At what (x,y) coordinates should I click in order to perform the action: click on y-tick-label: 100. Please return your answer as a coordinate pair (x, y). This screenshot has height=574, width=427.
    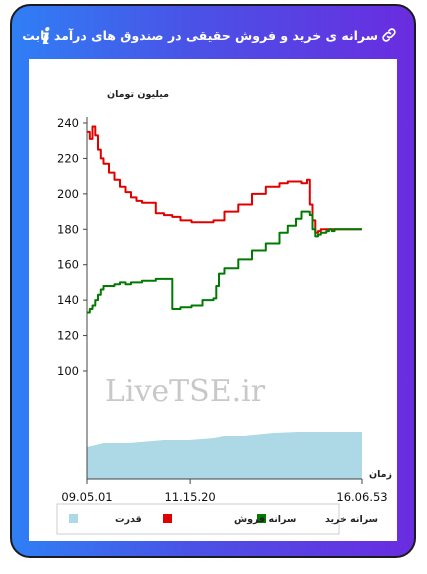
    Looking at the image, I should click on (68, 371).